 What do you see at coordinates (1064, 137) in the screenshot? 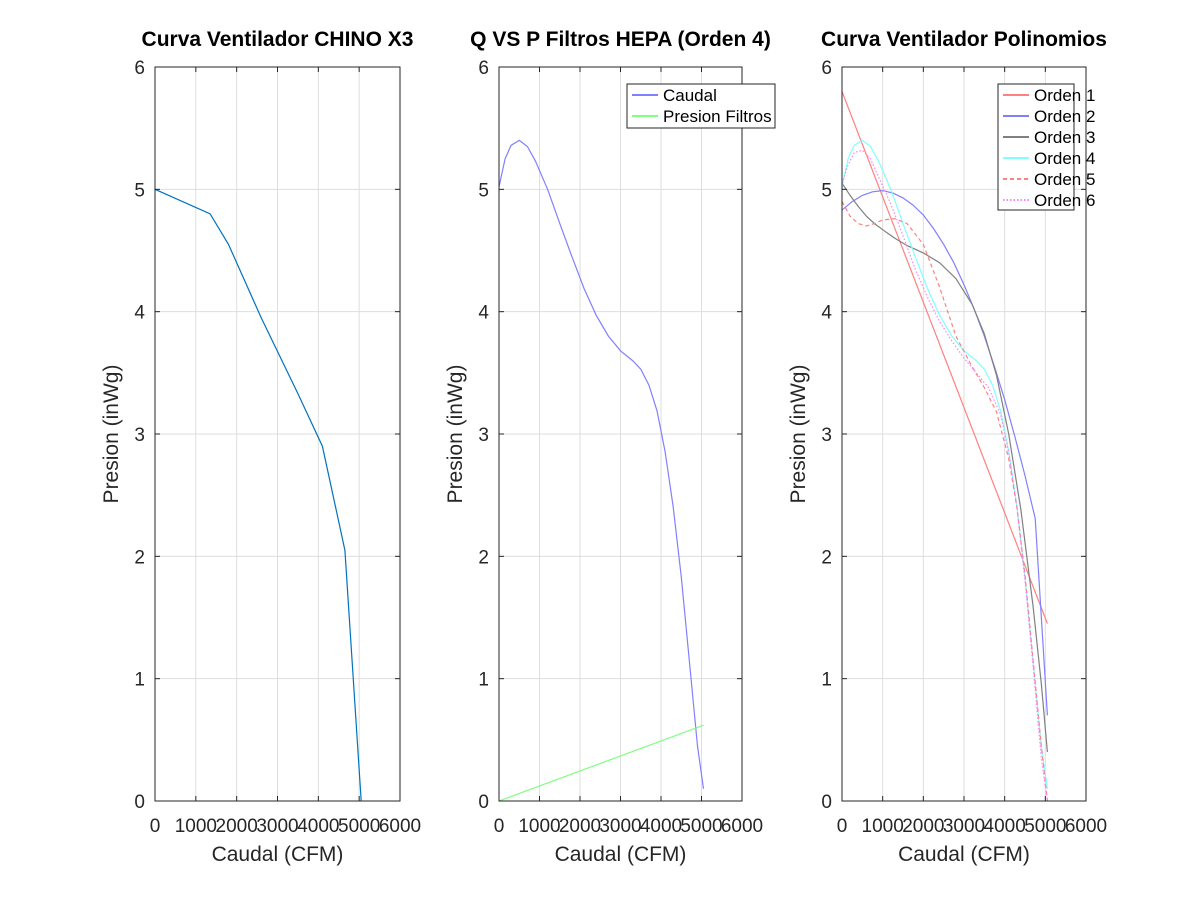
I see `legend-label: Orden 3` at bounding box center [1064, 137].